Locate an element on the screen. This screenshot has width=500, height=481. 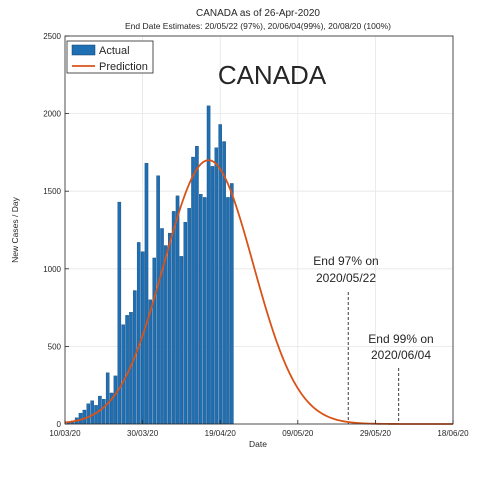
x-tick-label: 19/04/20 is located at coordinates (221, 433).